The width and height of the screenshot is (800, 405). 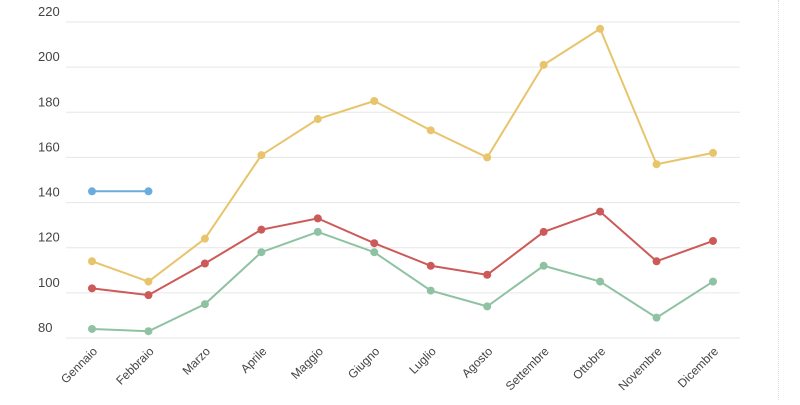 I want to click on x-tick-label: Aprile, so click(x=254, y=360).